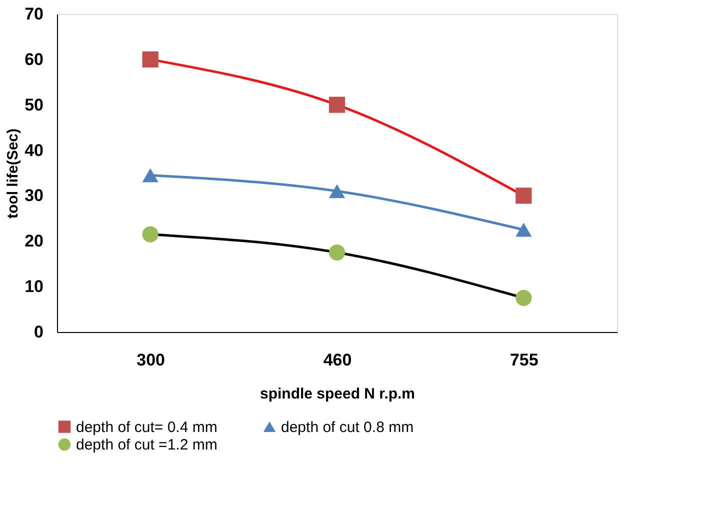  I want to click on y-axis-title: tool life(Sec), so click(13, 173).